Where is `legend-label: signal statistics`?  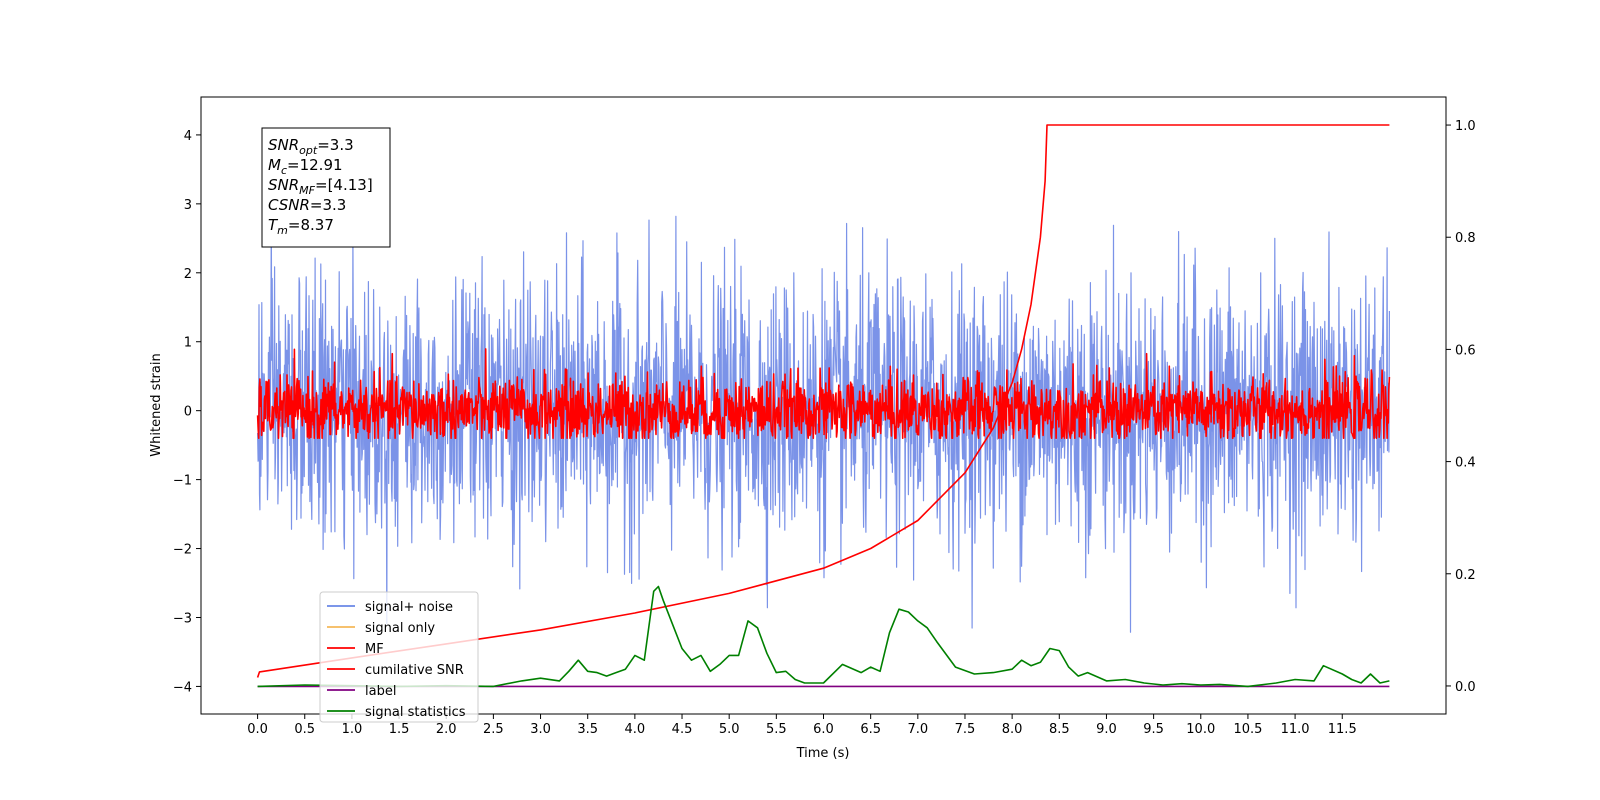
legend-label: signal statistics is located at coordinates (415, 712).